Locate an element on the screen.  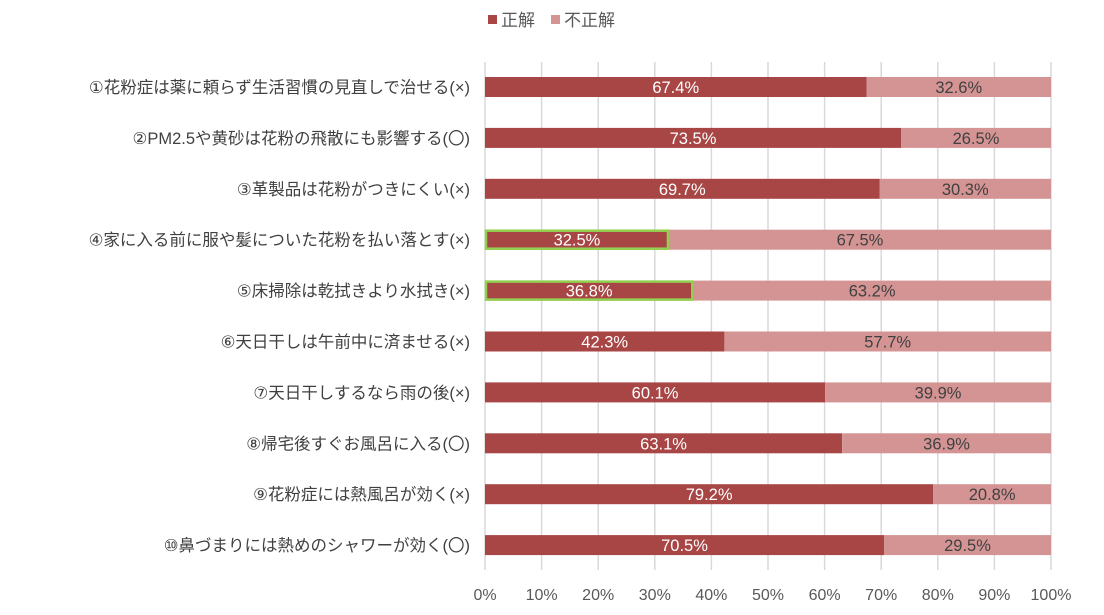
data-label: 63.2% is located at coordinates (872, 292).